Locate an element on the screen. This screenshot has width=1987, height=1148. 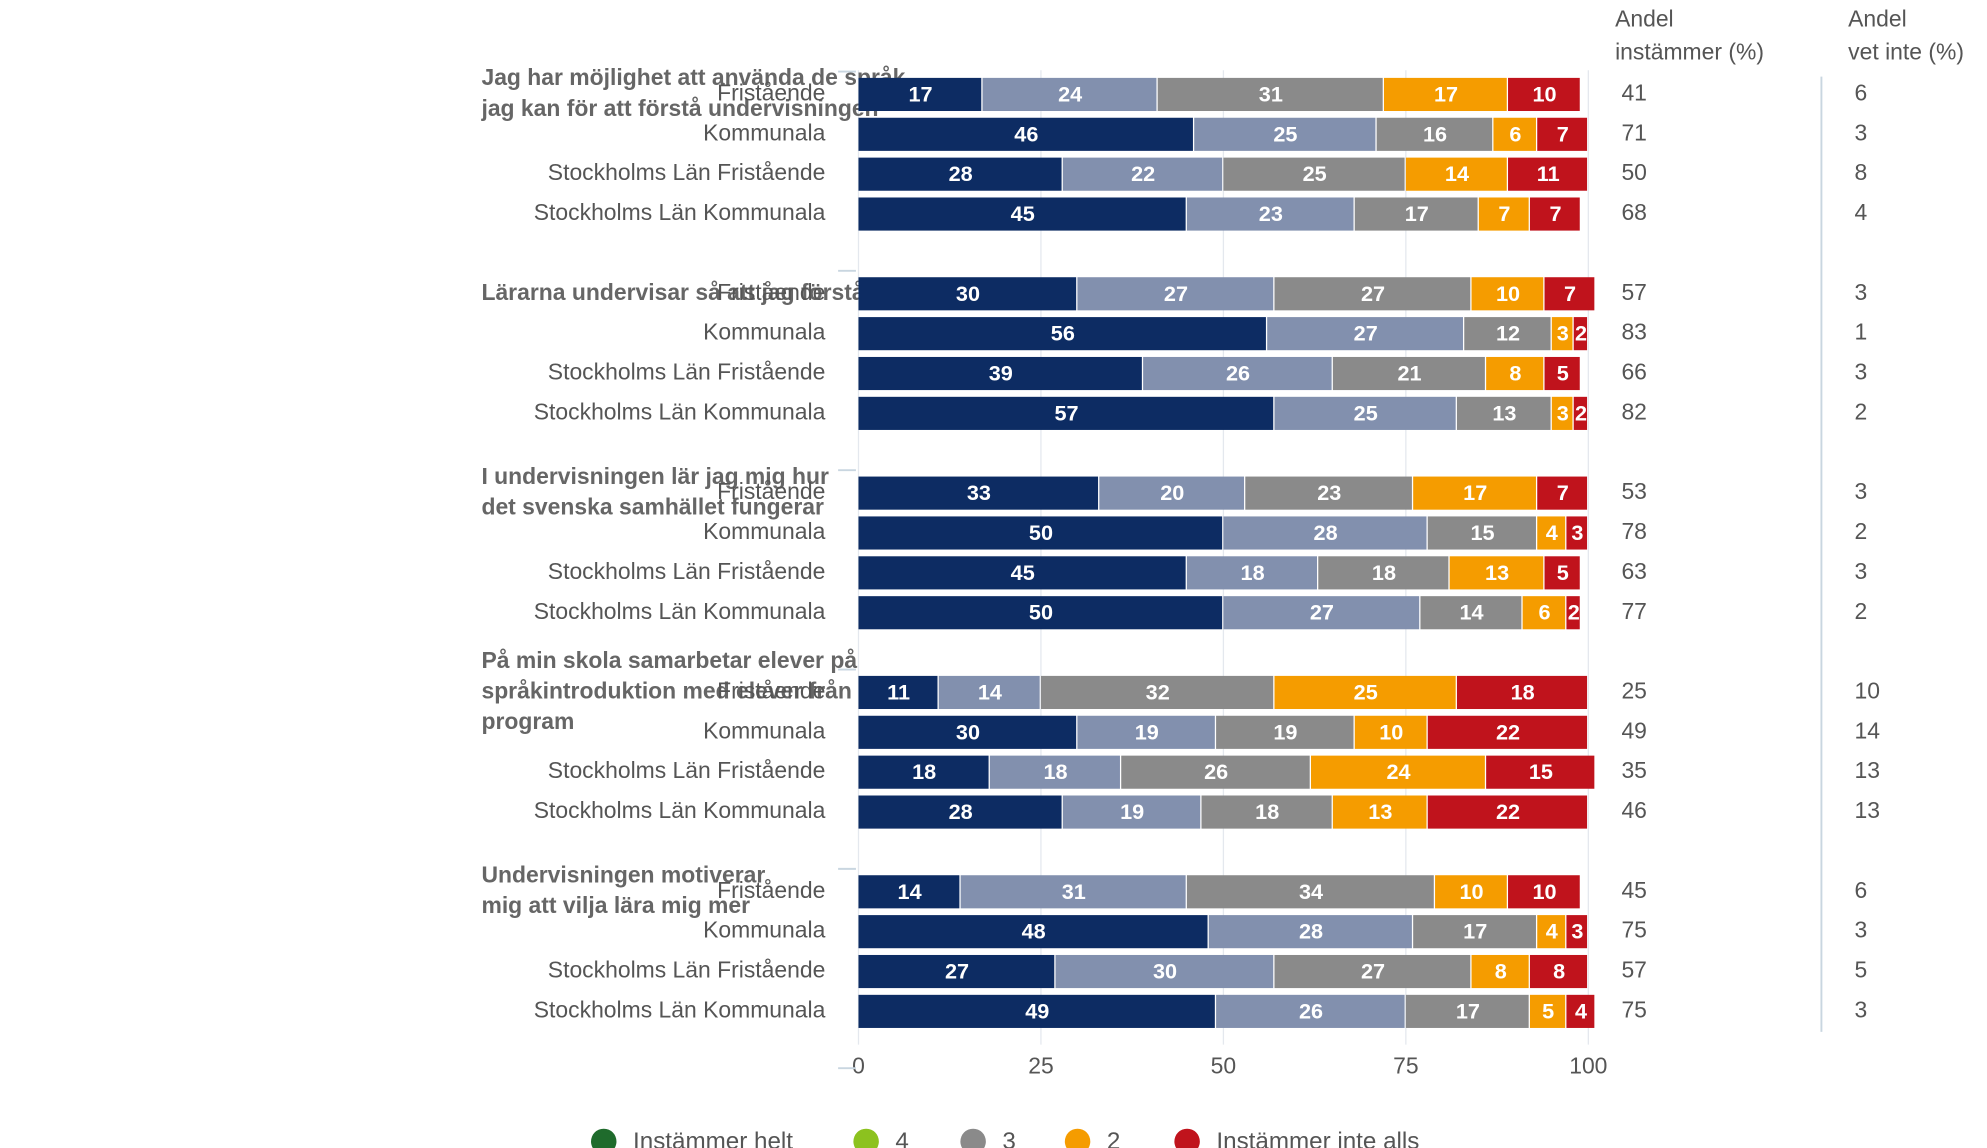
segment-label: 23 is located at coordinates (1329, 492).